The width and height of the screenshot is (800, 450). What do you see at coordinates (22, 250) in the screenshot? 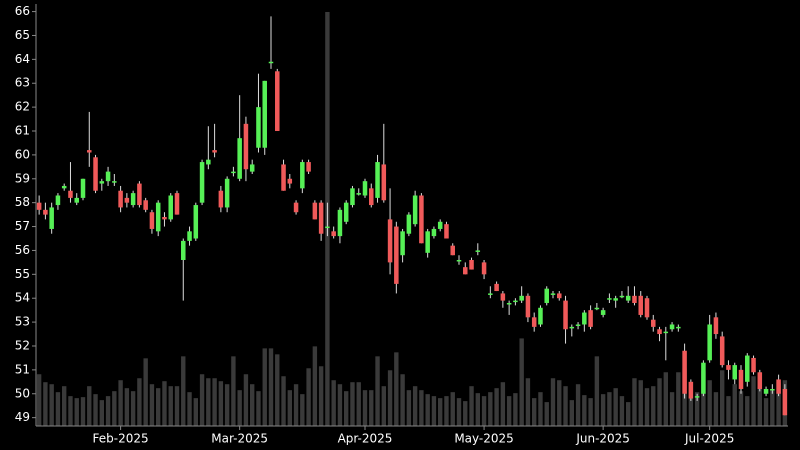
I see `y-tick-label: 56` at bounding box center [22, 250].